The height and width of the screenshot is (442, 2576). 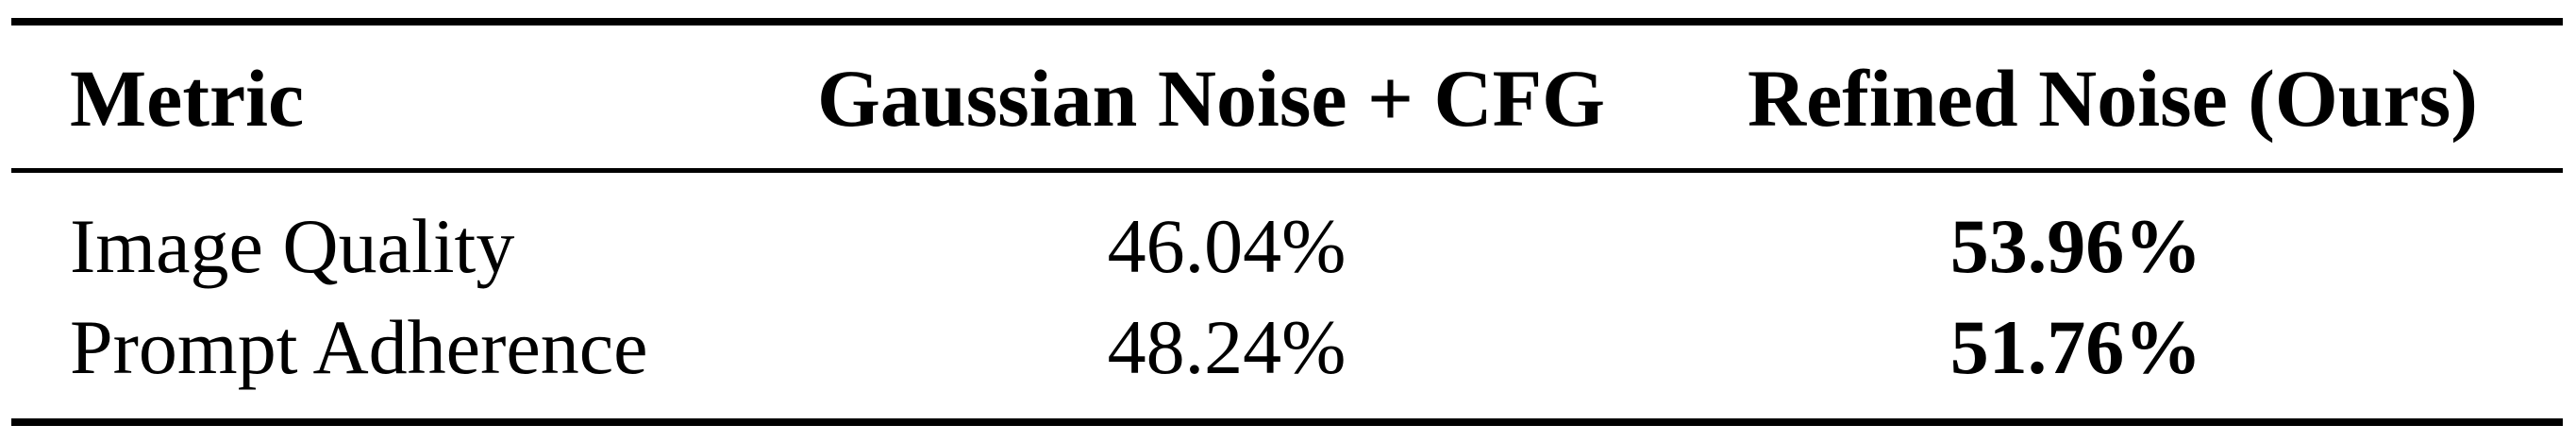 I want to click on row-metric-label: Image Quality, so click(x=292, y=246).